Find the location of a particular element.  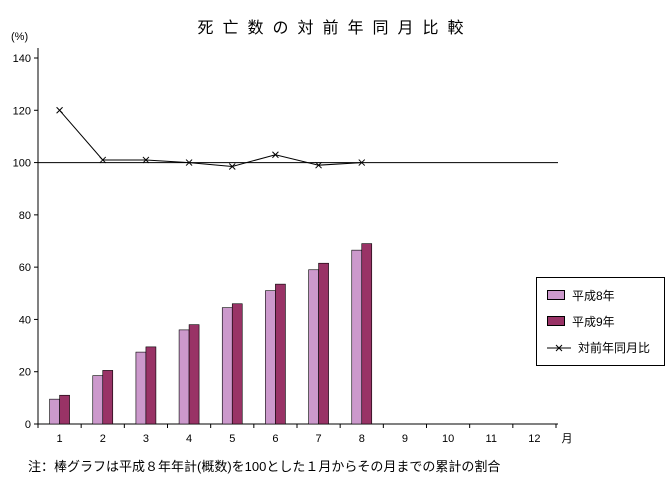

x-tick-label: 12 is located at coordinates (534, 439).